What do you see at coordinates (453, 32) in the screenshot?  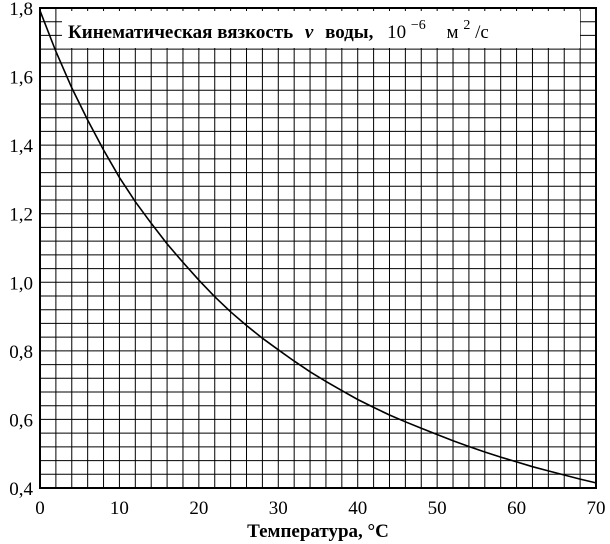 I see `title-unit-base: м` at bounding box center [453, 32].